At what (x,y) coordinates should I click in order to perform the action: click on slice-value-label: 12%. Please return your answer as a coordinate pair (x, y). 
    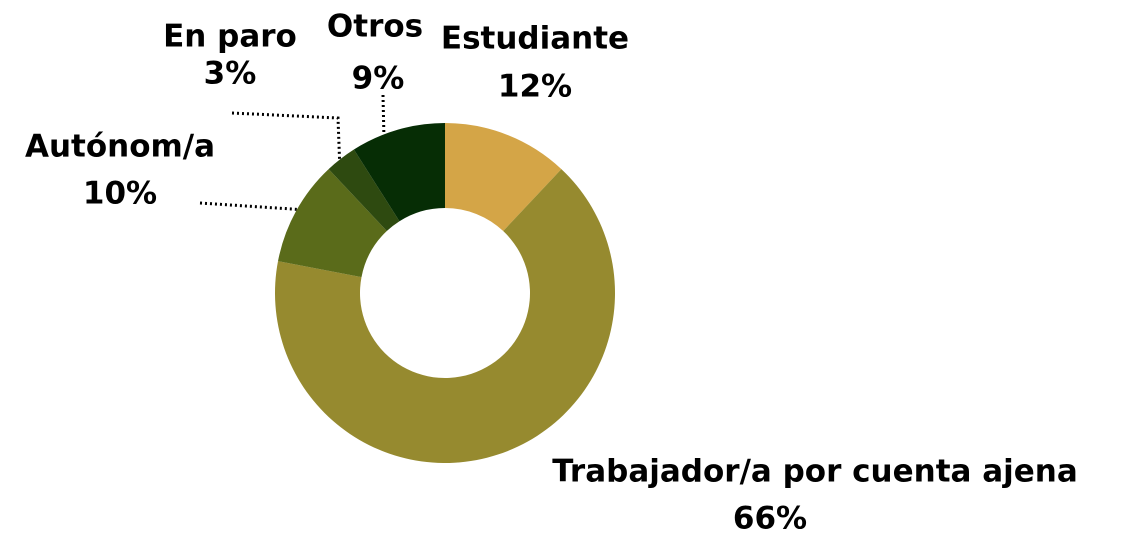
    Looking at the image, I should click on (535, 87).